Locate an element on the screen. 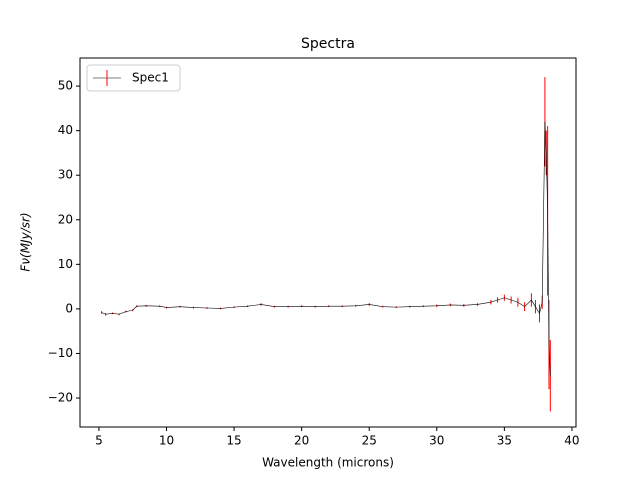  legend-box is located at coordinates (133, 78).